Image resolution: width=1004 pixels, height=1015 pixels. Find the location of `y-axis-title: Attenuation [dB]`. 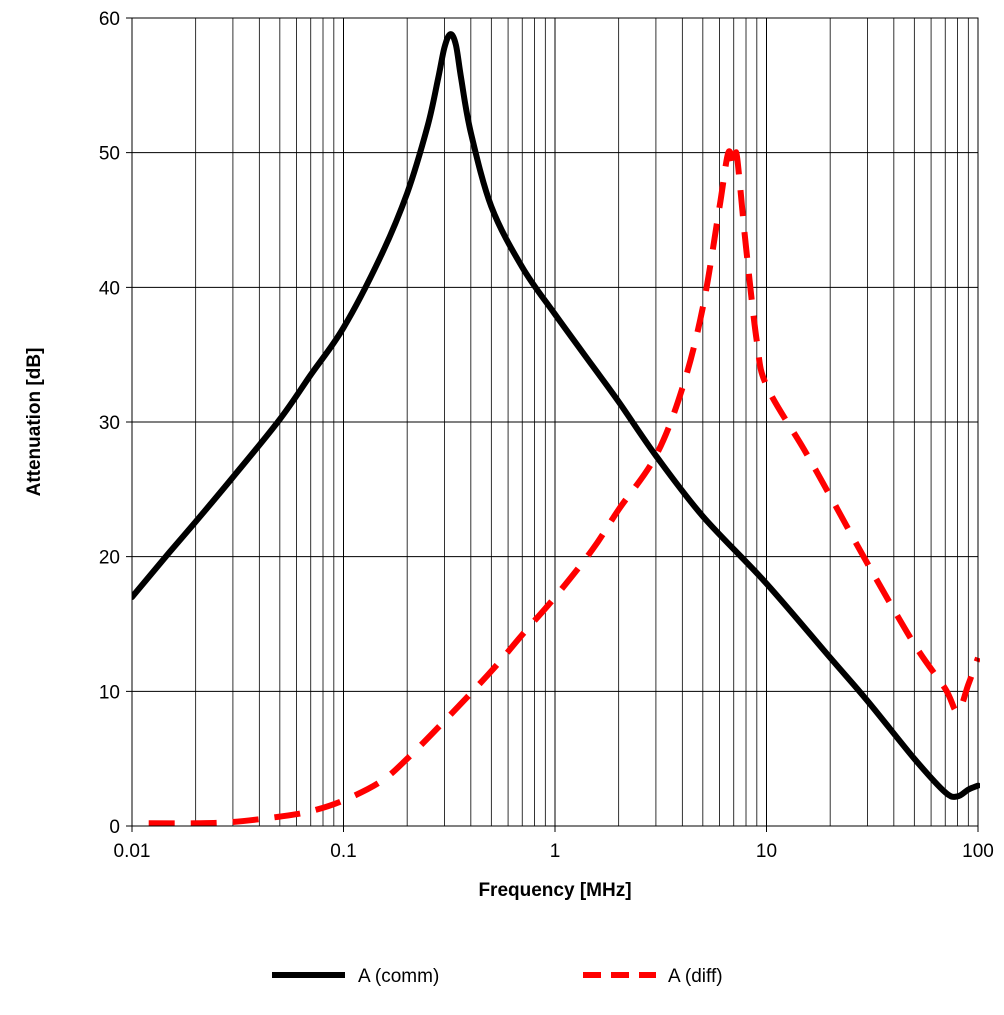

y-axis-title: Attenuation [dB] is located at coordinates (34, 422).